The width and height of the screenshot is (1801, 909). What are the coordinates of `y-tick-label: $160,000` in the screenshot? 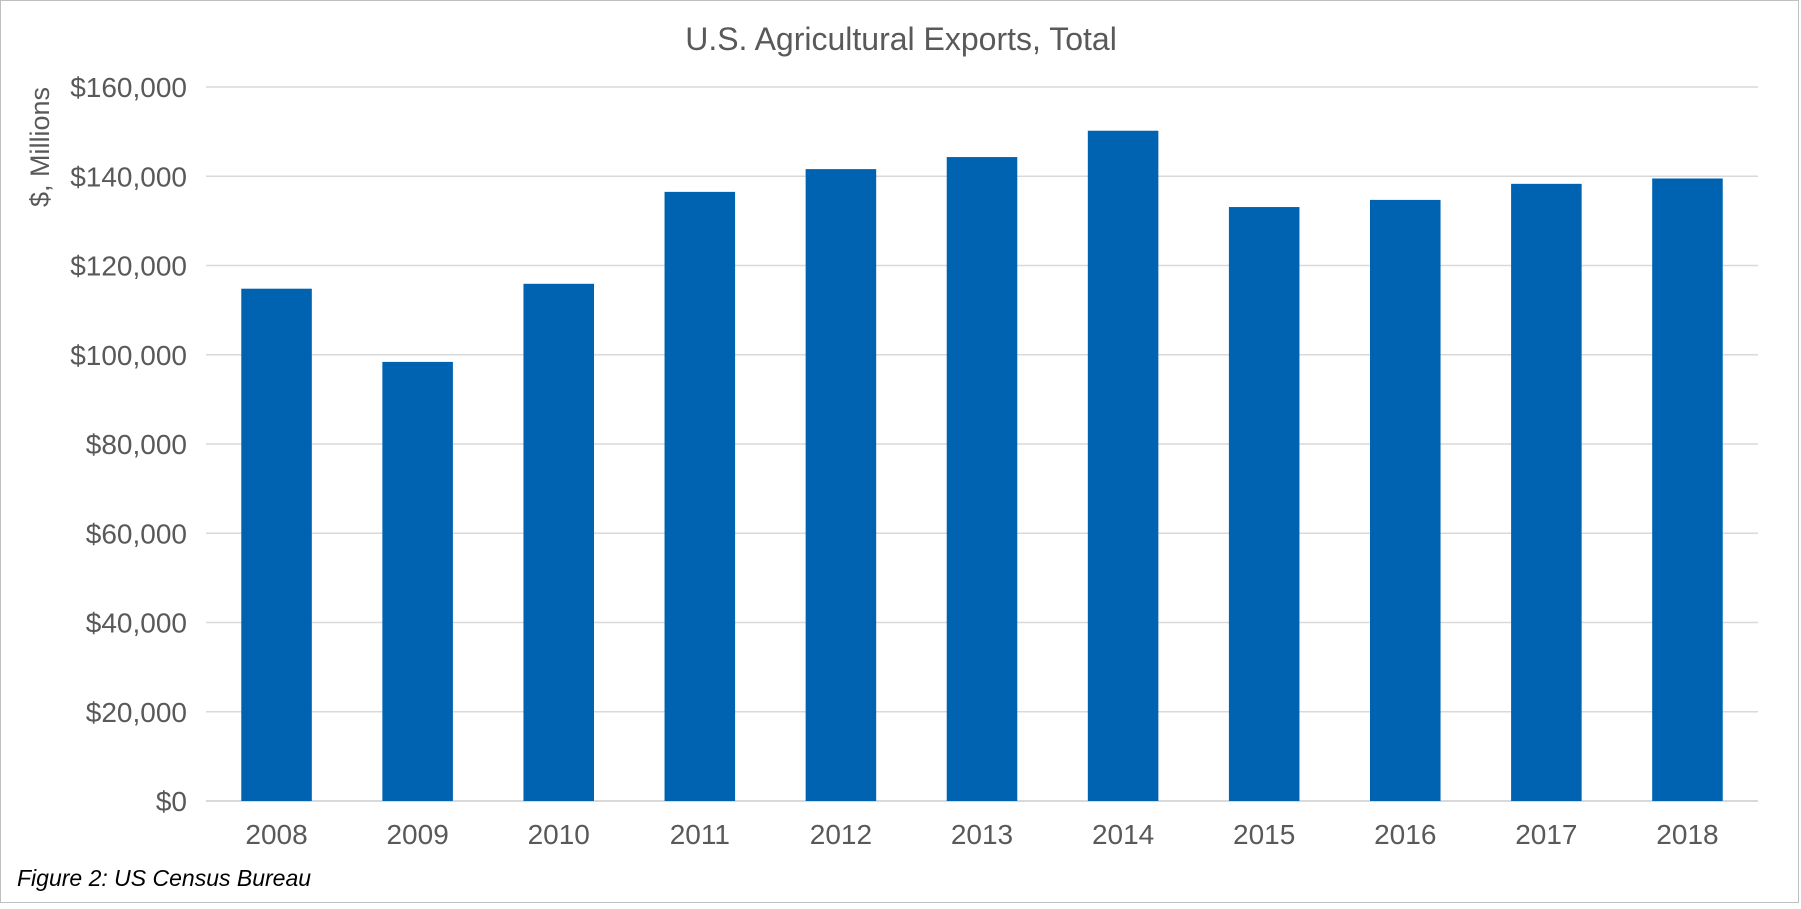 It's located at (128, 87).